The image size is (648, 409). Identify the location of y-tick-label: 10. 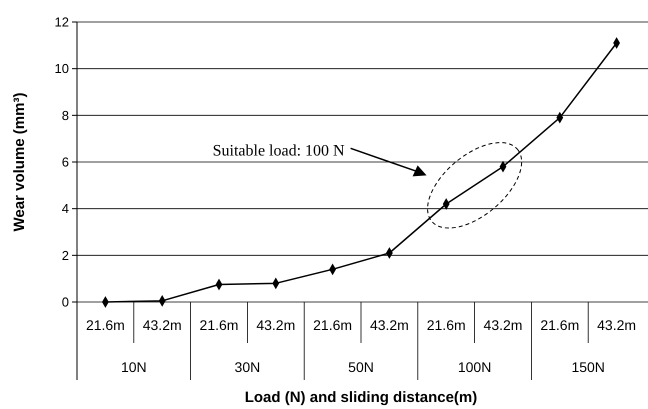
(61, 68).